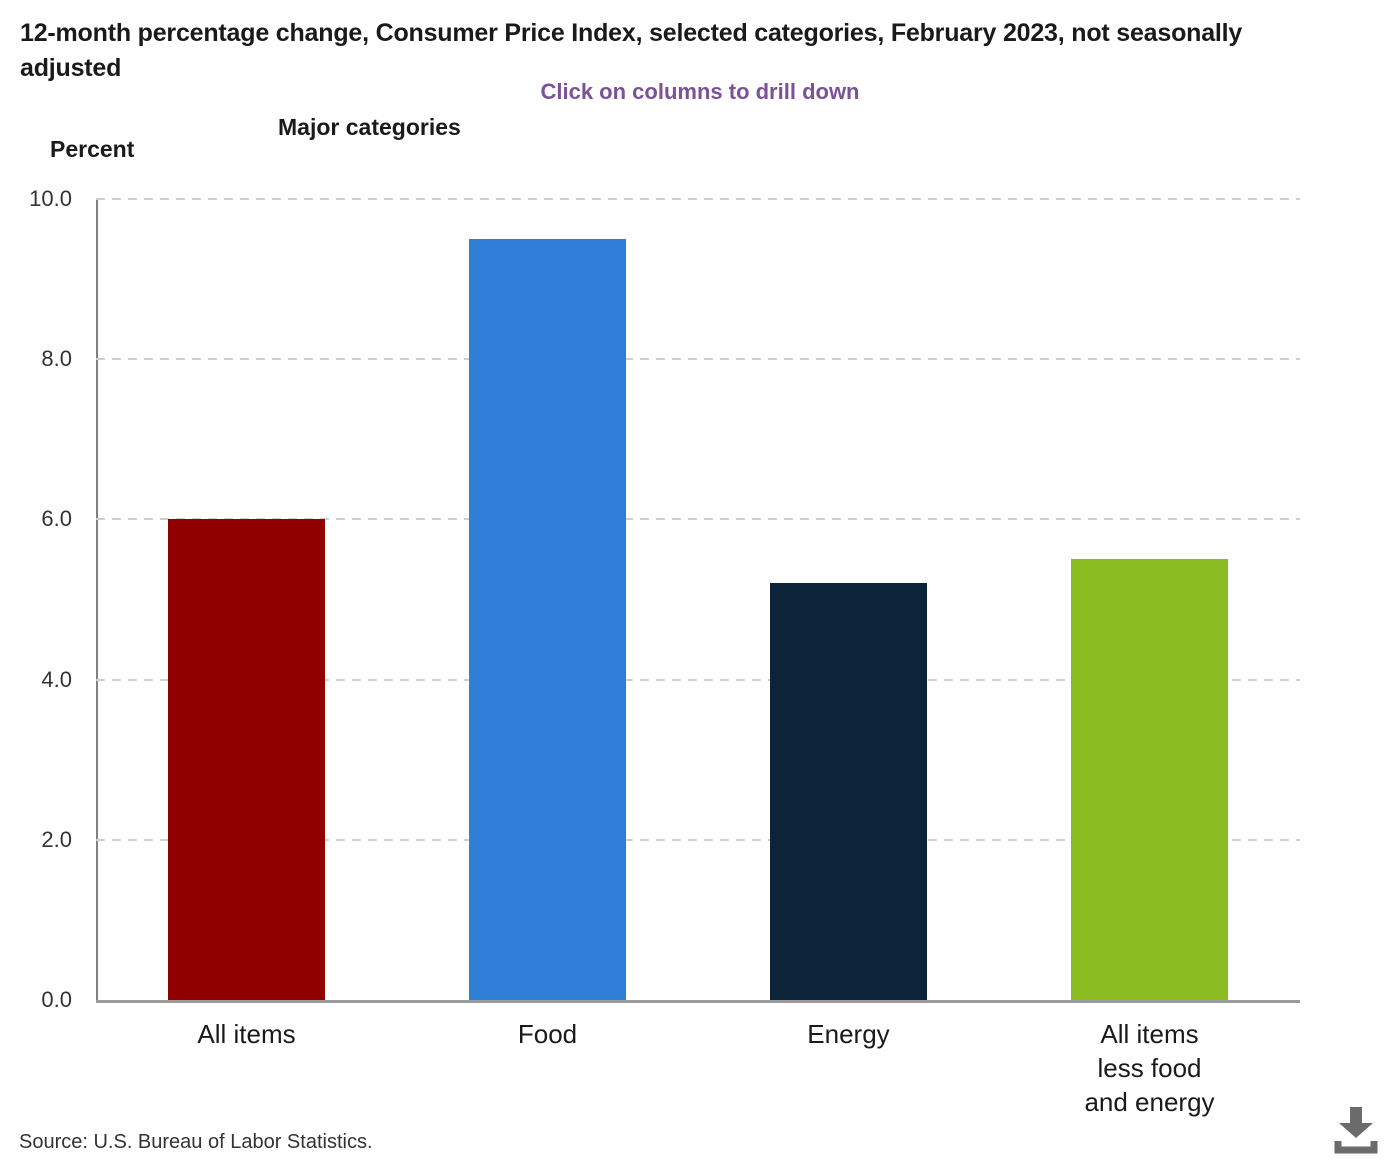  Describe the element at coordinates (56, 999) in the screenshot. I see `y-tick-label-0.0: 0.0` at that location.